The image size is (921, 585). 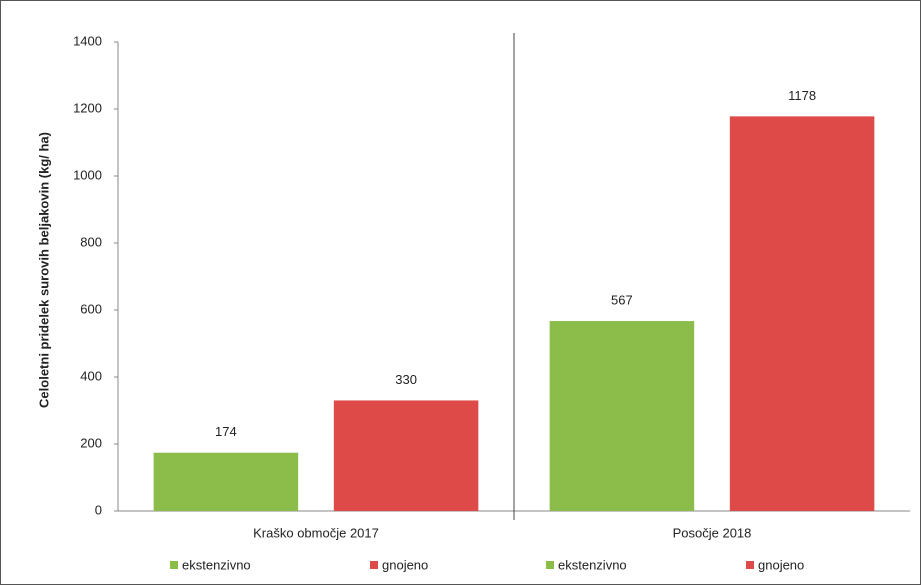 What do you see at coordinates (622, 299) in the screenshot?
I see `value-label: 567` at bounding box center [622, 299].